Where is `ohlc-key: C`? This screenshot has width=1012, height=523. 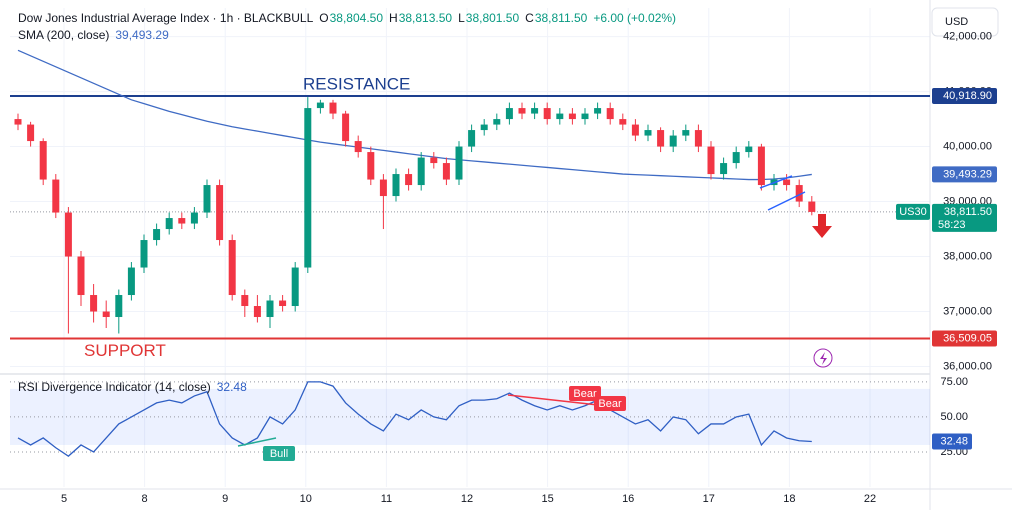 ohlc-key: C is located at coordinates (529, 18).